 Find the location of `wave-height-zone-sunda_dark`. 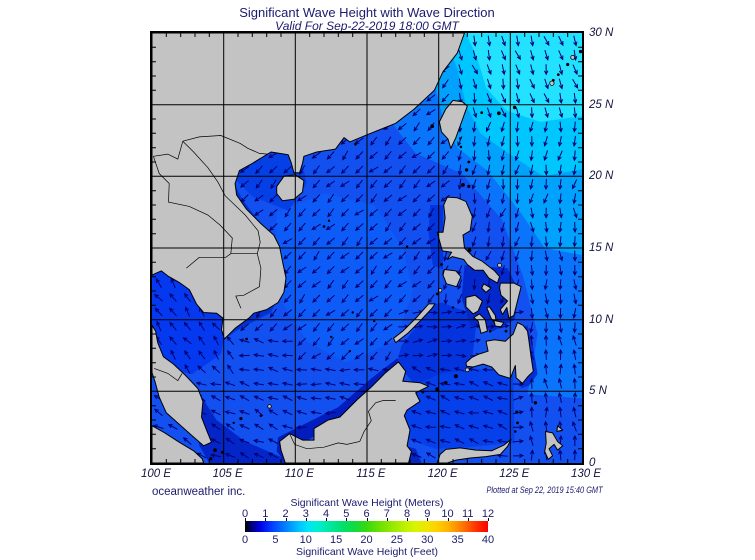

wave-height-zone-sunda_dark is located at coordinates (242, 427).